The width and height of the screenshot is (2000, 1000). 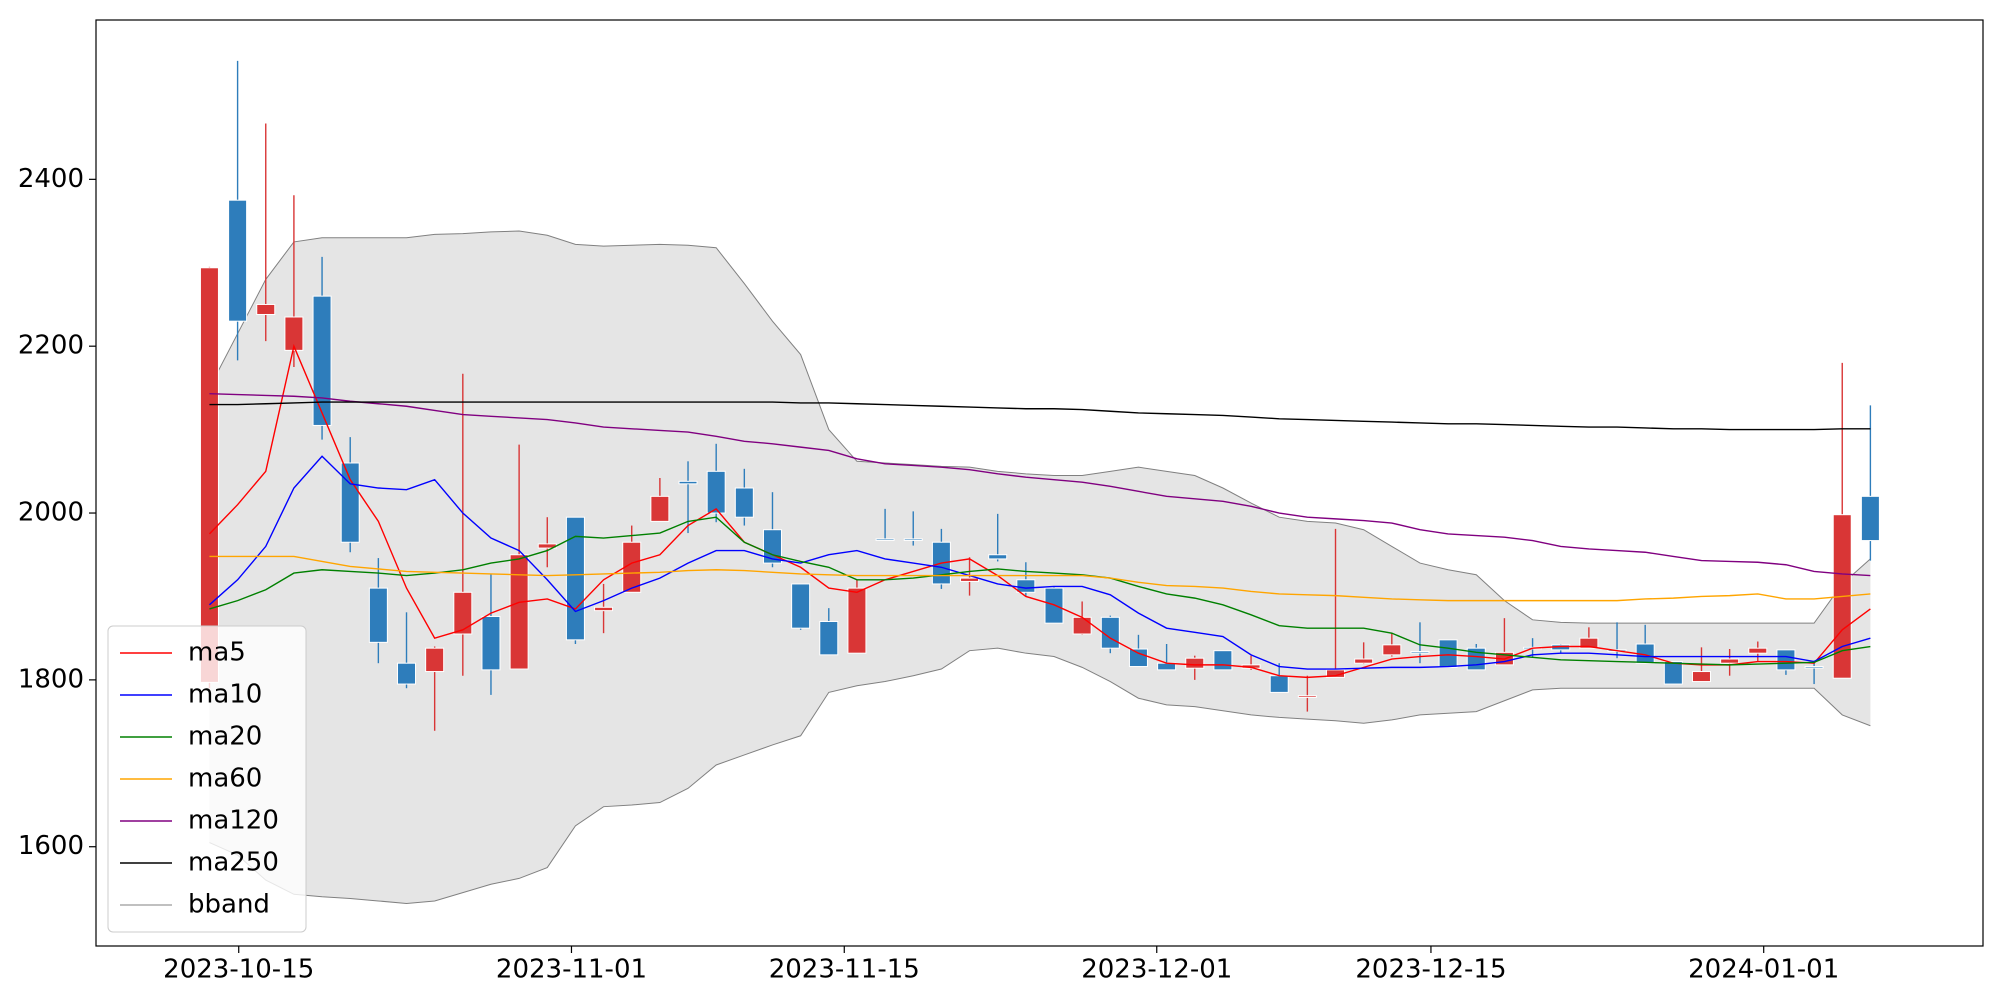 I want to click on x-tick-label: 2023-12-15, so click(x=1430, y=970).